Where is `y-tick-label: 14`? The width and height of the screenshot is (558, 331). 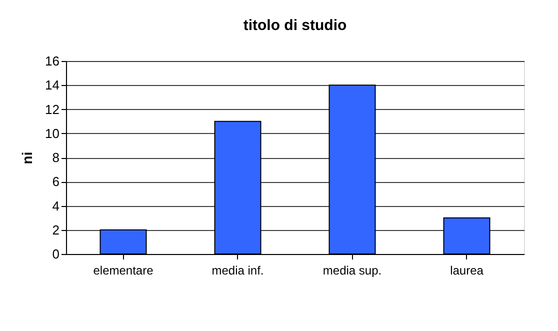
y-tick-label: 14 is located at coordinates (52, 85).